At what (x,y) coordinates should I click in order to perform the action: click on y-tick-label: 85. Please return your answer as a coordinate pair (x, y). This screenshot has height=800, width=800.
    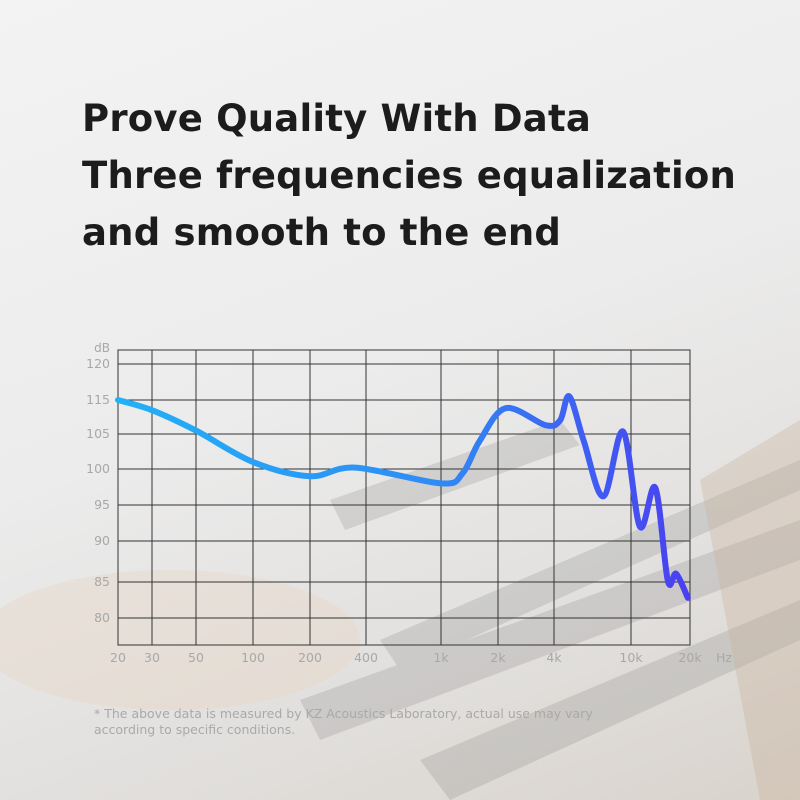
    Looking at the image, I should click on (102, 581).